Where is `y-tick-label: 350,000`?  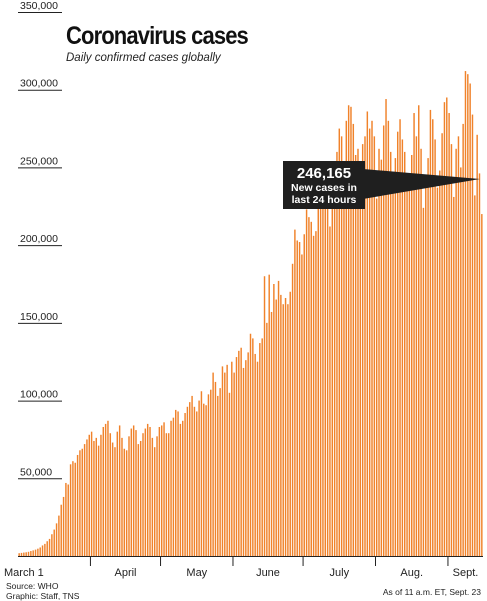 y-tick-label: 350,000 is located at coordinates (39, 6).